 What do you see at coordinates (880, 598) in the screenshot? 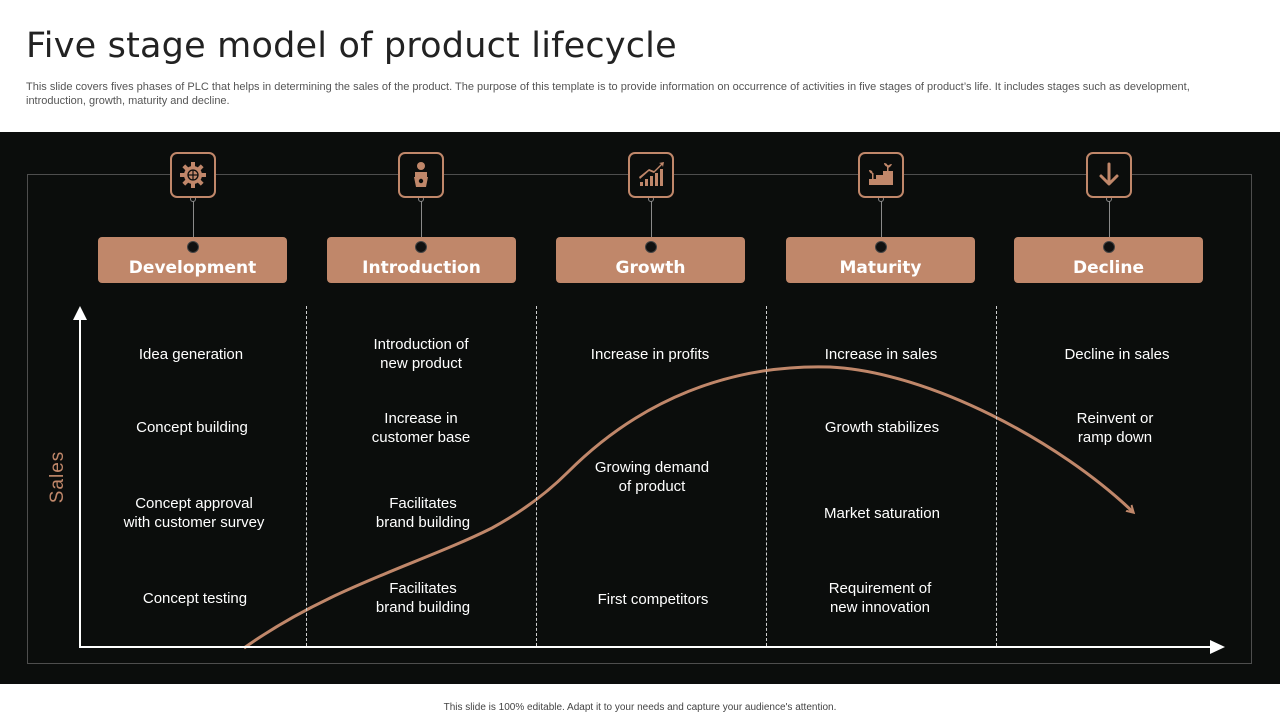
I see `stage-item: Requirement of new innovation` at bounding box center [880, 598].